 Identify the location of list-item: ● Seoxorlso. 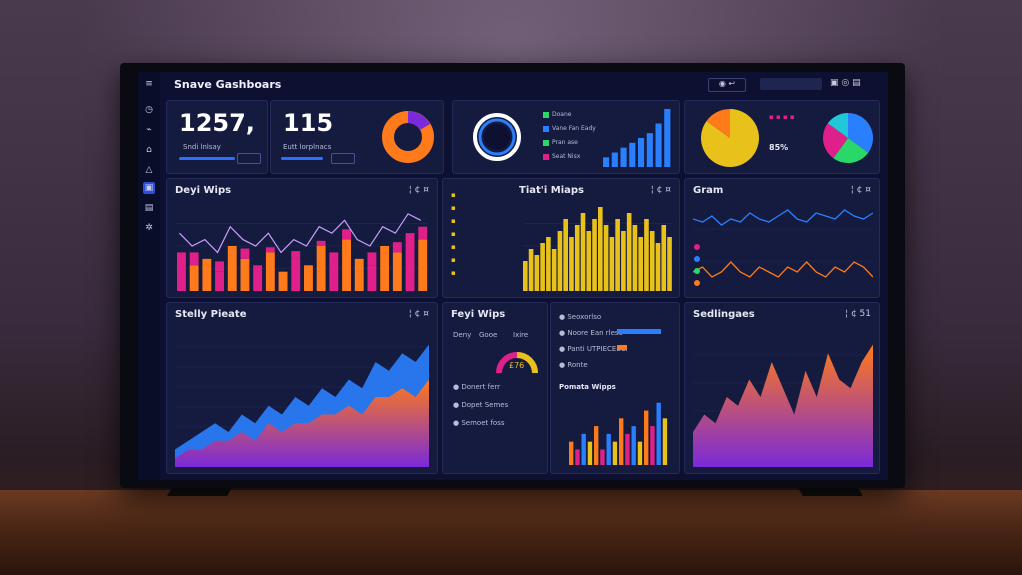
(580, 317).